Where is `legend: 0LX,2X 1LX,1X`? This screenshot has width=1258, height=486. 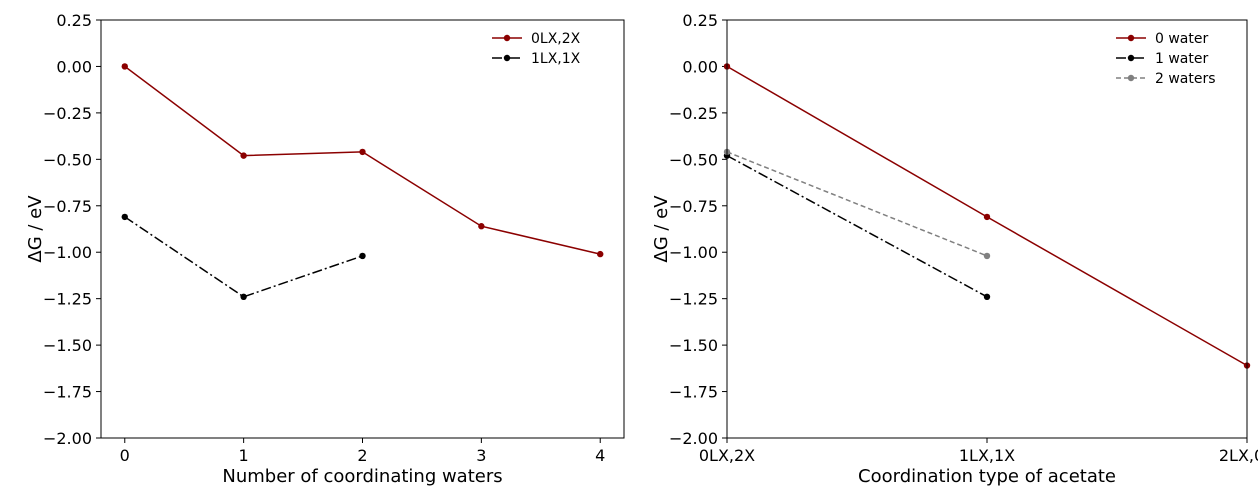 legend: 0LX,2X 1LX,1X is located at coordinates (536, 49).